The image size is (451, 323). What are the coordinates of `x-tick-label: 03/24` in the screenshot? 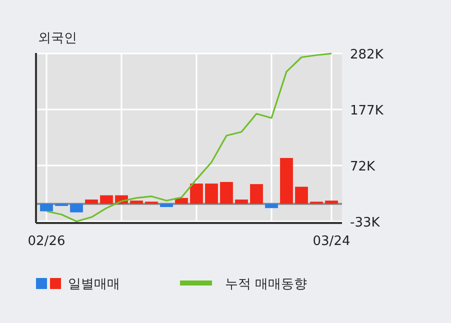 It's located at (331, 241).